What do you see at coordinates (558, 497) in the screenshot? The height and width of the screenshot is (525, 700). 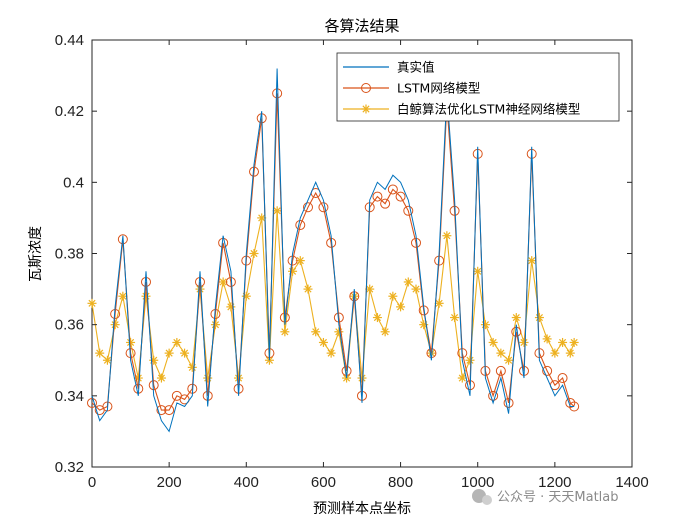 I see `watermark-text: 公众号 · 天天Matlab` at bounding box center [558, 497].